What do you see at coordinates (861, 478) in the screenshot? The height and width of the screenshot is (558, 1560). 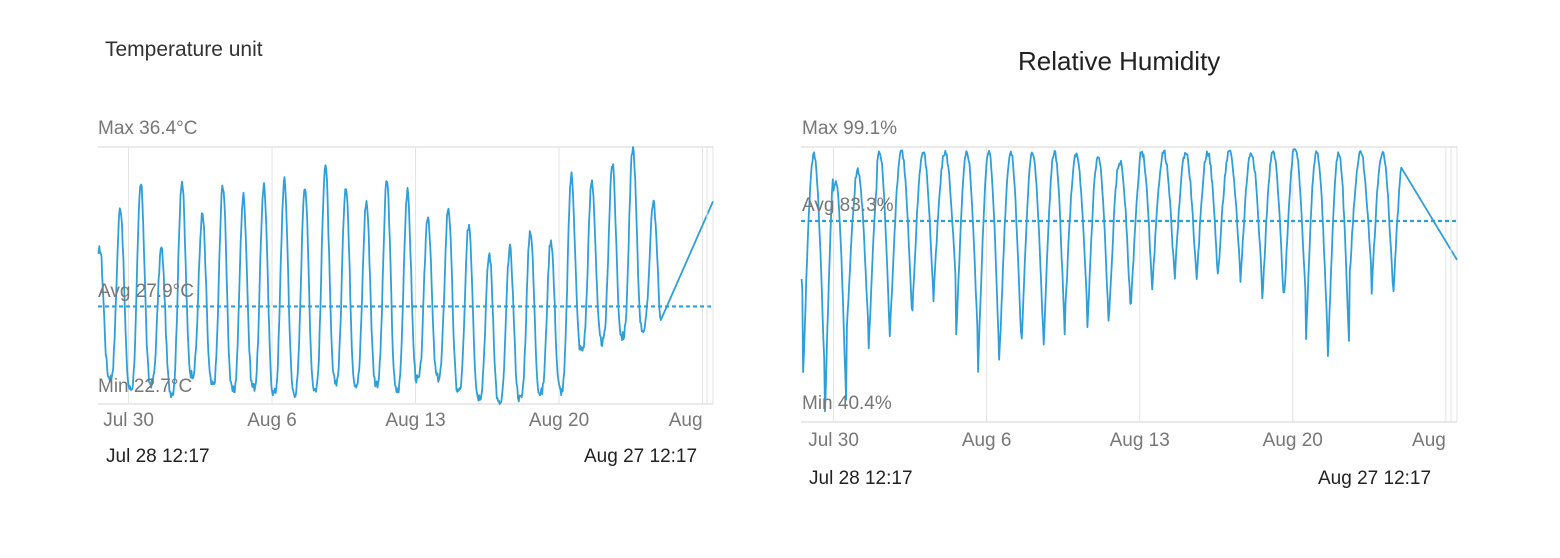 I see `humidity-range-start: Jul 28 12:17` at bounding box center [861, 478].